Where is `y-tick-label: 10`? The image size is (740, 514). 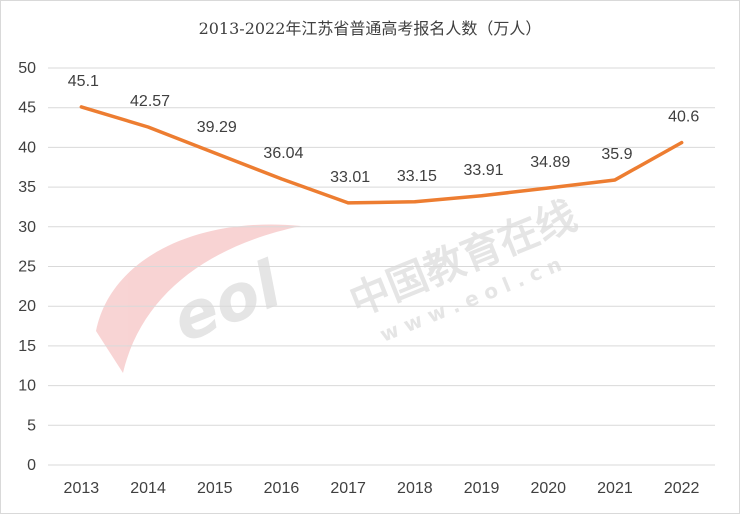 y-tick-label: 10 is located at coordinates (27, 386).